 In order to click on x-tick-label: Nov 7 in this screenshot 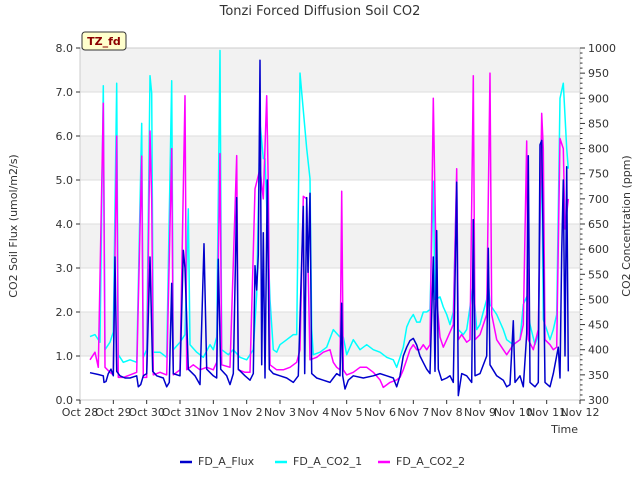, I will do `click(413, 412)`.